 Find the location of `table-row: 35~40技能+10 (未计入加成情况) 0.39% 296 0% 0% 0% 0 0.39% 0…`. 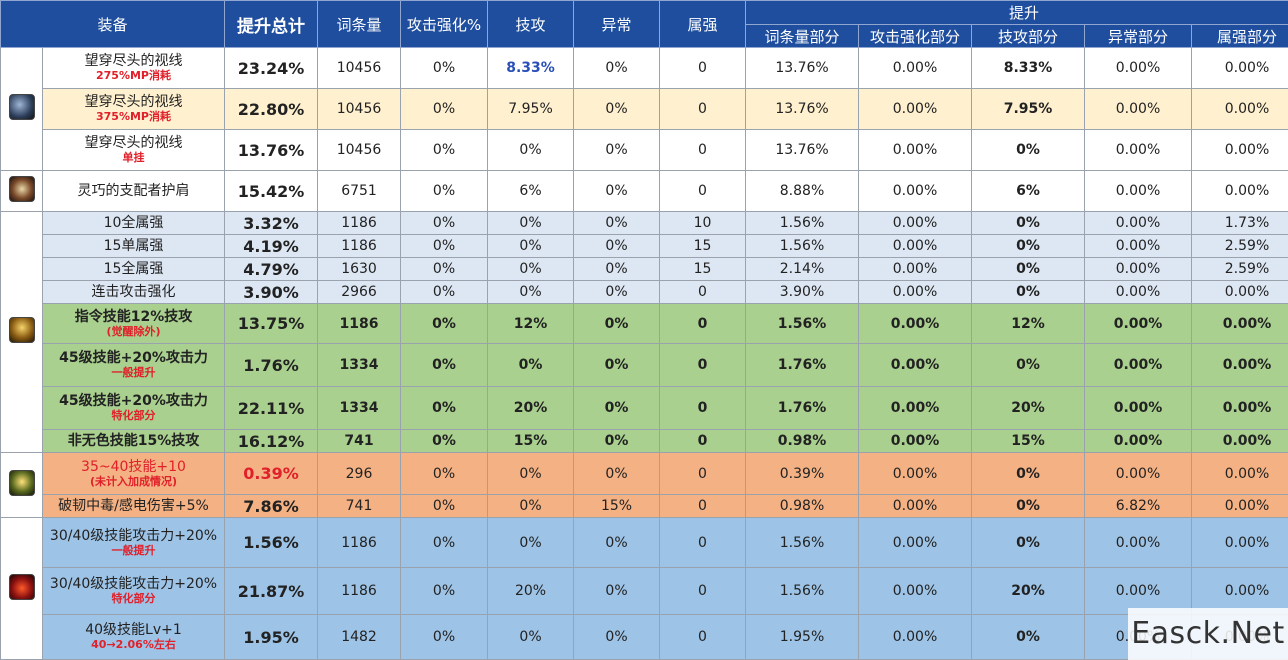

table-row: 35~40技能+10 (未计入加成情况) 0.39% 296 0% 0% 0% 0 0.39% 0… is located at coordinates (644, 485).